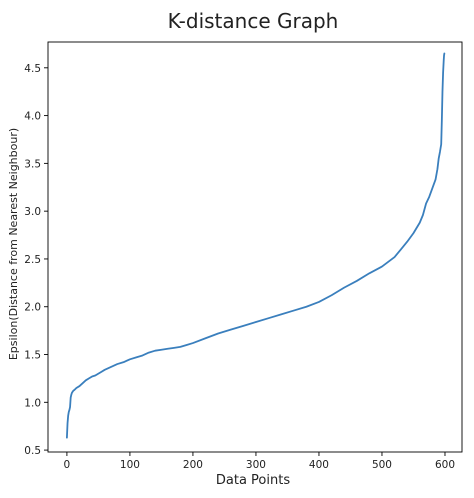  What do you see at coordinates (32, 451) in the screenshot?
I see `y-tick-label: 0.5` at bounding box center [32, 451].